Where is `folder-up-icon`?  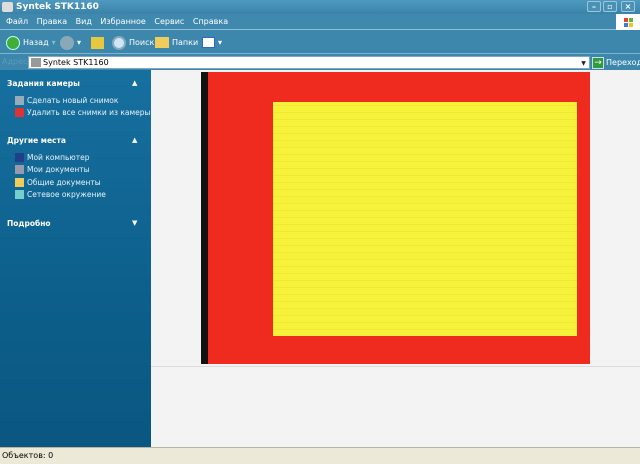 folder-up-icon is located at coordinates (97, 42).